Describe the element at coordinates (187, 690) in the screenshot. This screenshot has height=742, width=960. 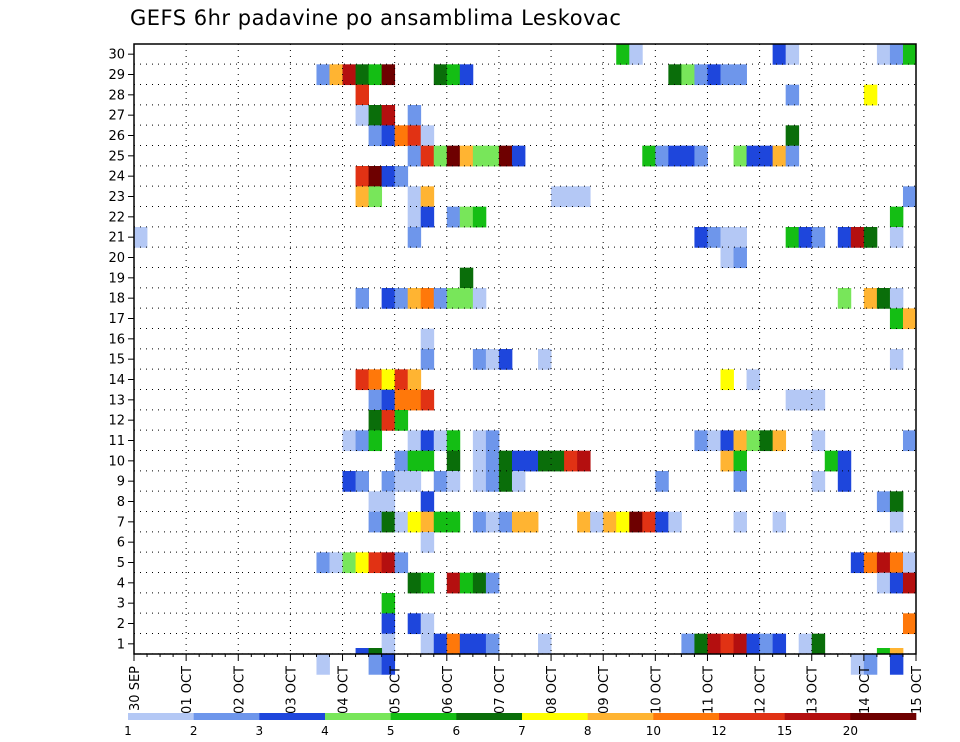
I see `x-tick-label: 01 OCT` at that location.